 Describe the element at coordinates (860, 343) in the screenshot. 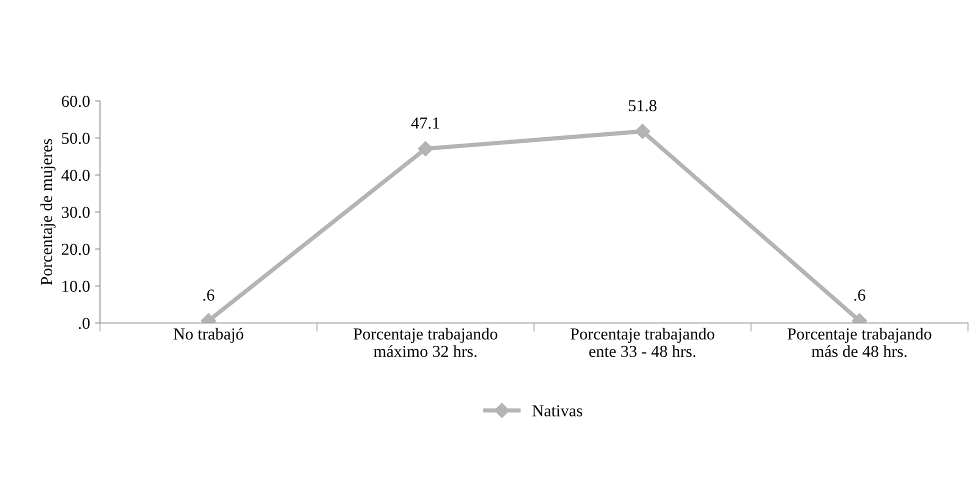

I see `x-tick-label: Porcentaje trabajando más de 48 hrs.` at that location.